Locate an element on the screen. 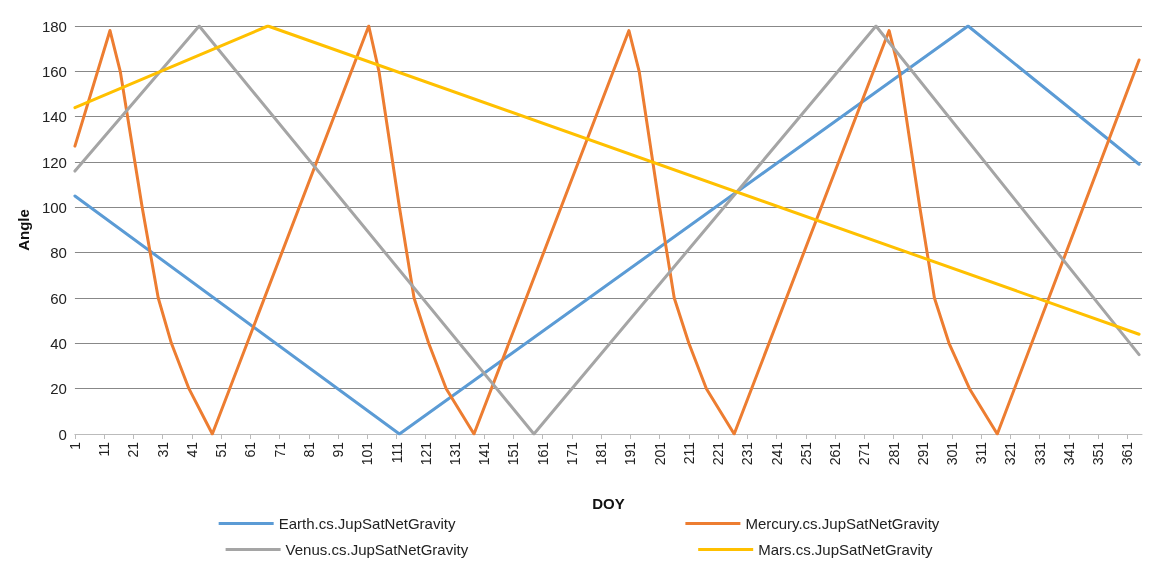 Image resolution: width=1158 pixels, height=574 pixels. x-tick-label: 101 is located at coordinates (367, 453).